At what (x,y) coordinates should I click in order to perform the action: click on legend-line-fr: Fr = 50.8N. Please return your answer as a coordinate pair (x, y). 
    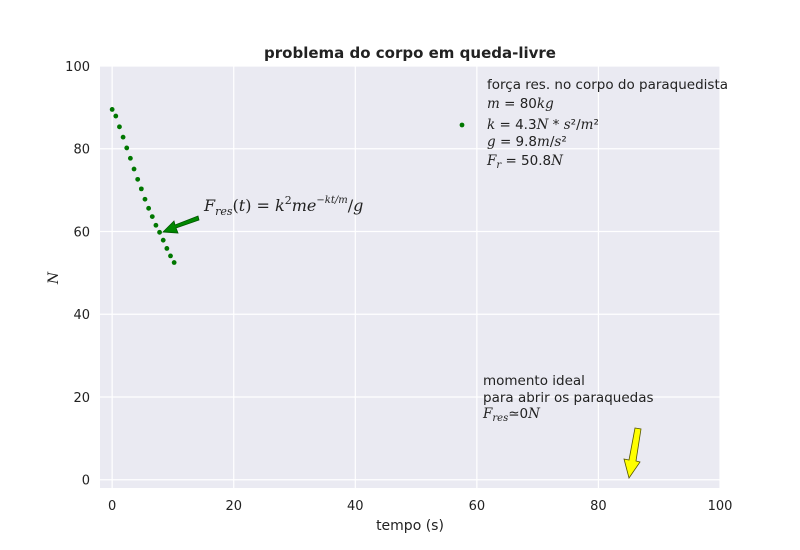
    Looking at the image, I should click on (525, 162).